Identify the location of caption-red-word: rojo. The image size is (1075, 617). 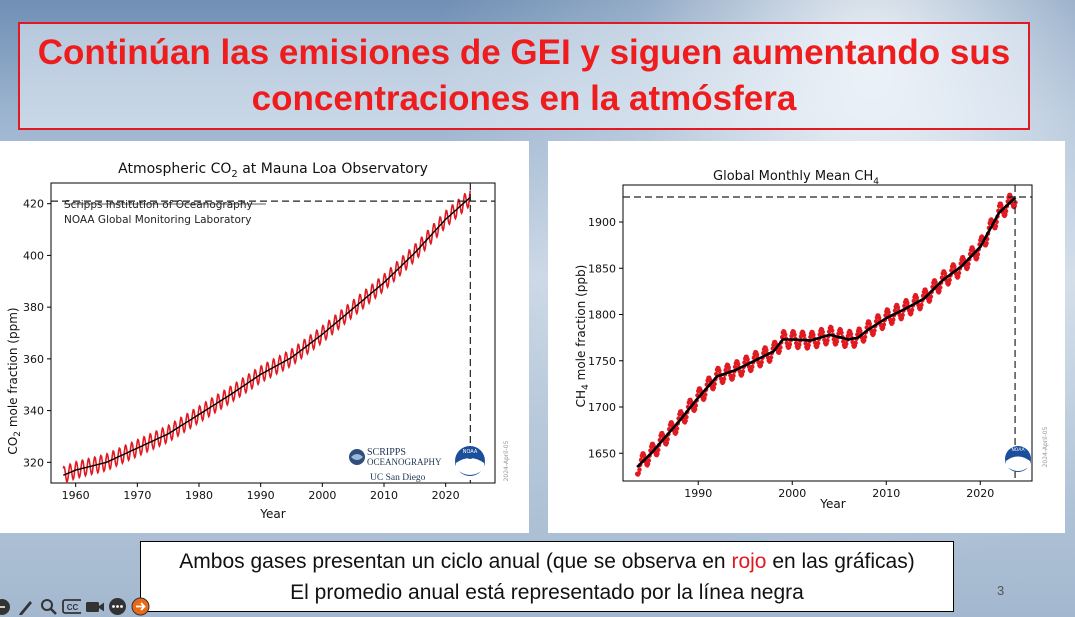
(749, 561).